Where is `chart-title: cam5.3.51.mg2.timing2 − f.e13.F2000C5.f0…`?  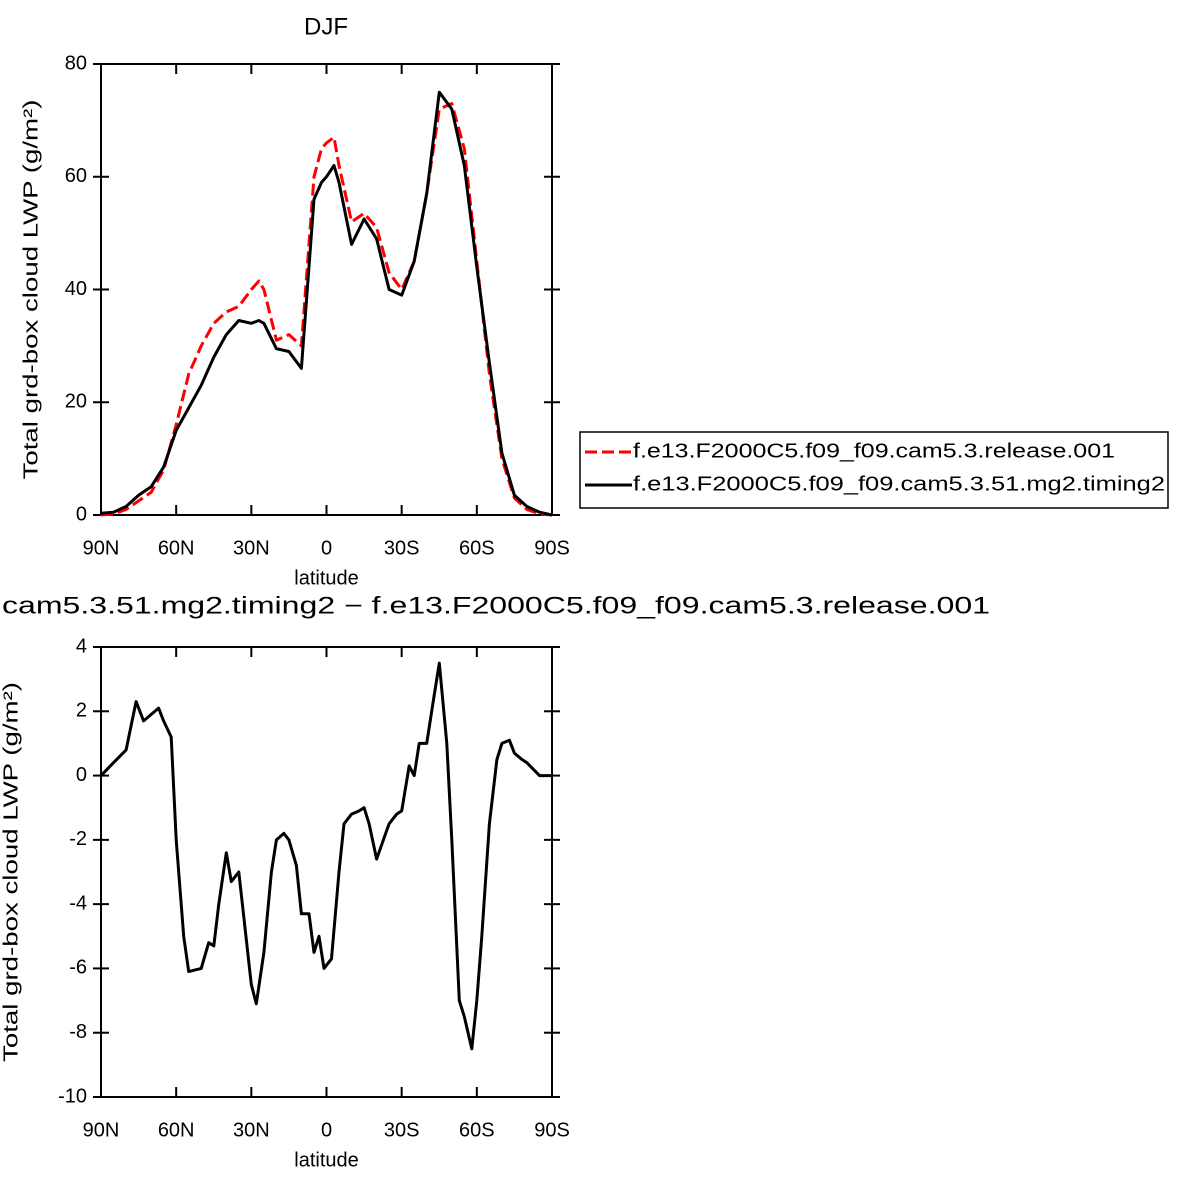
chart-title: cam5.3.51.mg2.timing2 − f.e13.F2000C5.f0… is located at coordinates (496, 605).